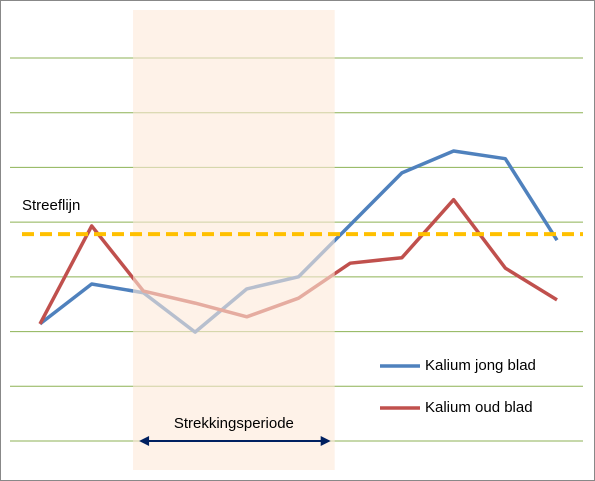  I want to click on span-label: Strekkingsperiode, so click(234, 423).